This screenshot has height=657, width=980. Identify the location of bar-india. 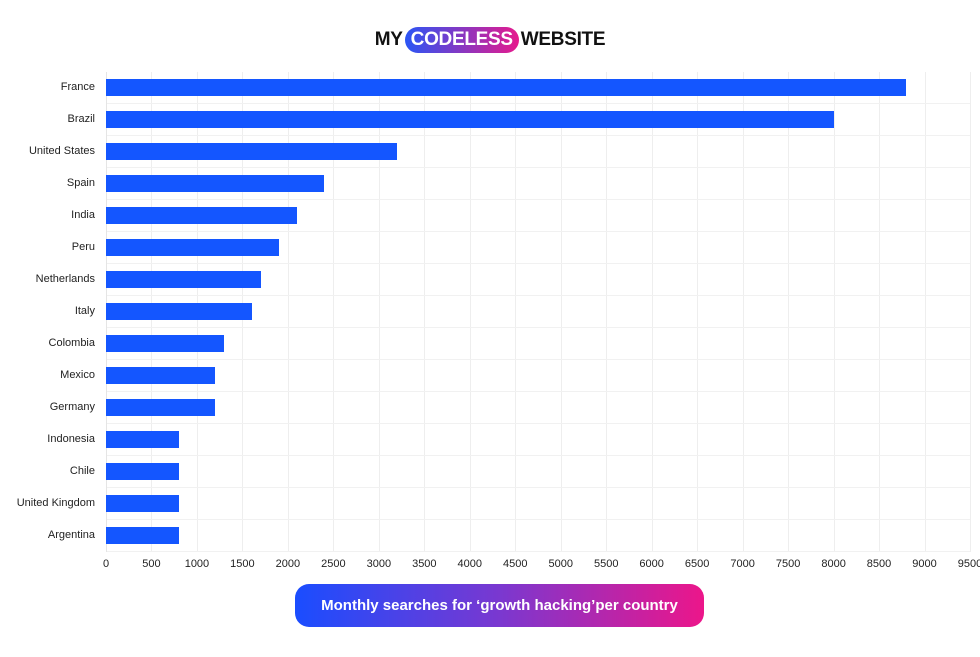
(201, 215).